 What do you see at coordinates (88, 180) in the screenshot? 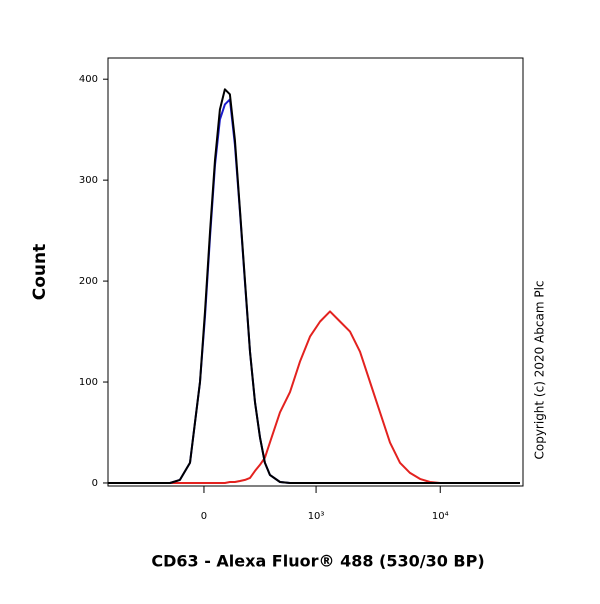
I see `y-tick-label: 300` at bounding box center [88, 180].